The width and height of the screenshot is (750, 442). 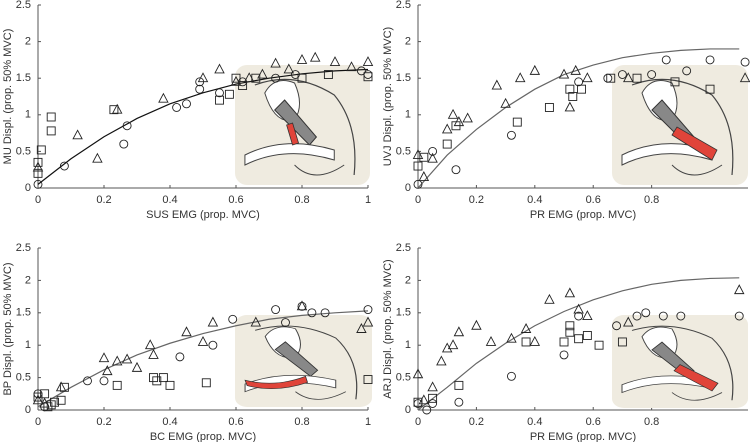 I want to click on x-axis-title: SUS EMG (prop. MVC), so click(x=203, y=215).